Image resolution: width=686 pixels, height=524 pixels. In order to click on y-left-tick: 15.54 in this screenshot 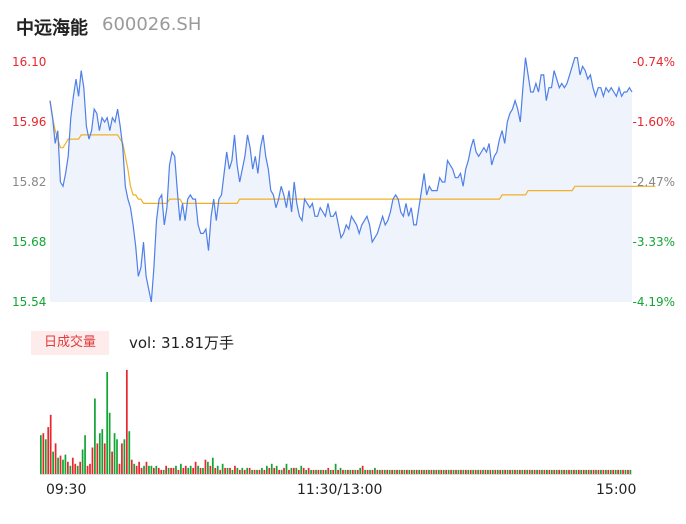, I will do `click(29, 302)`.